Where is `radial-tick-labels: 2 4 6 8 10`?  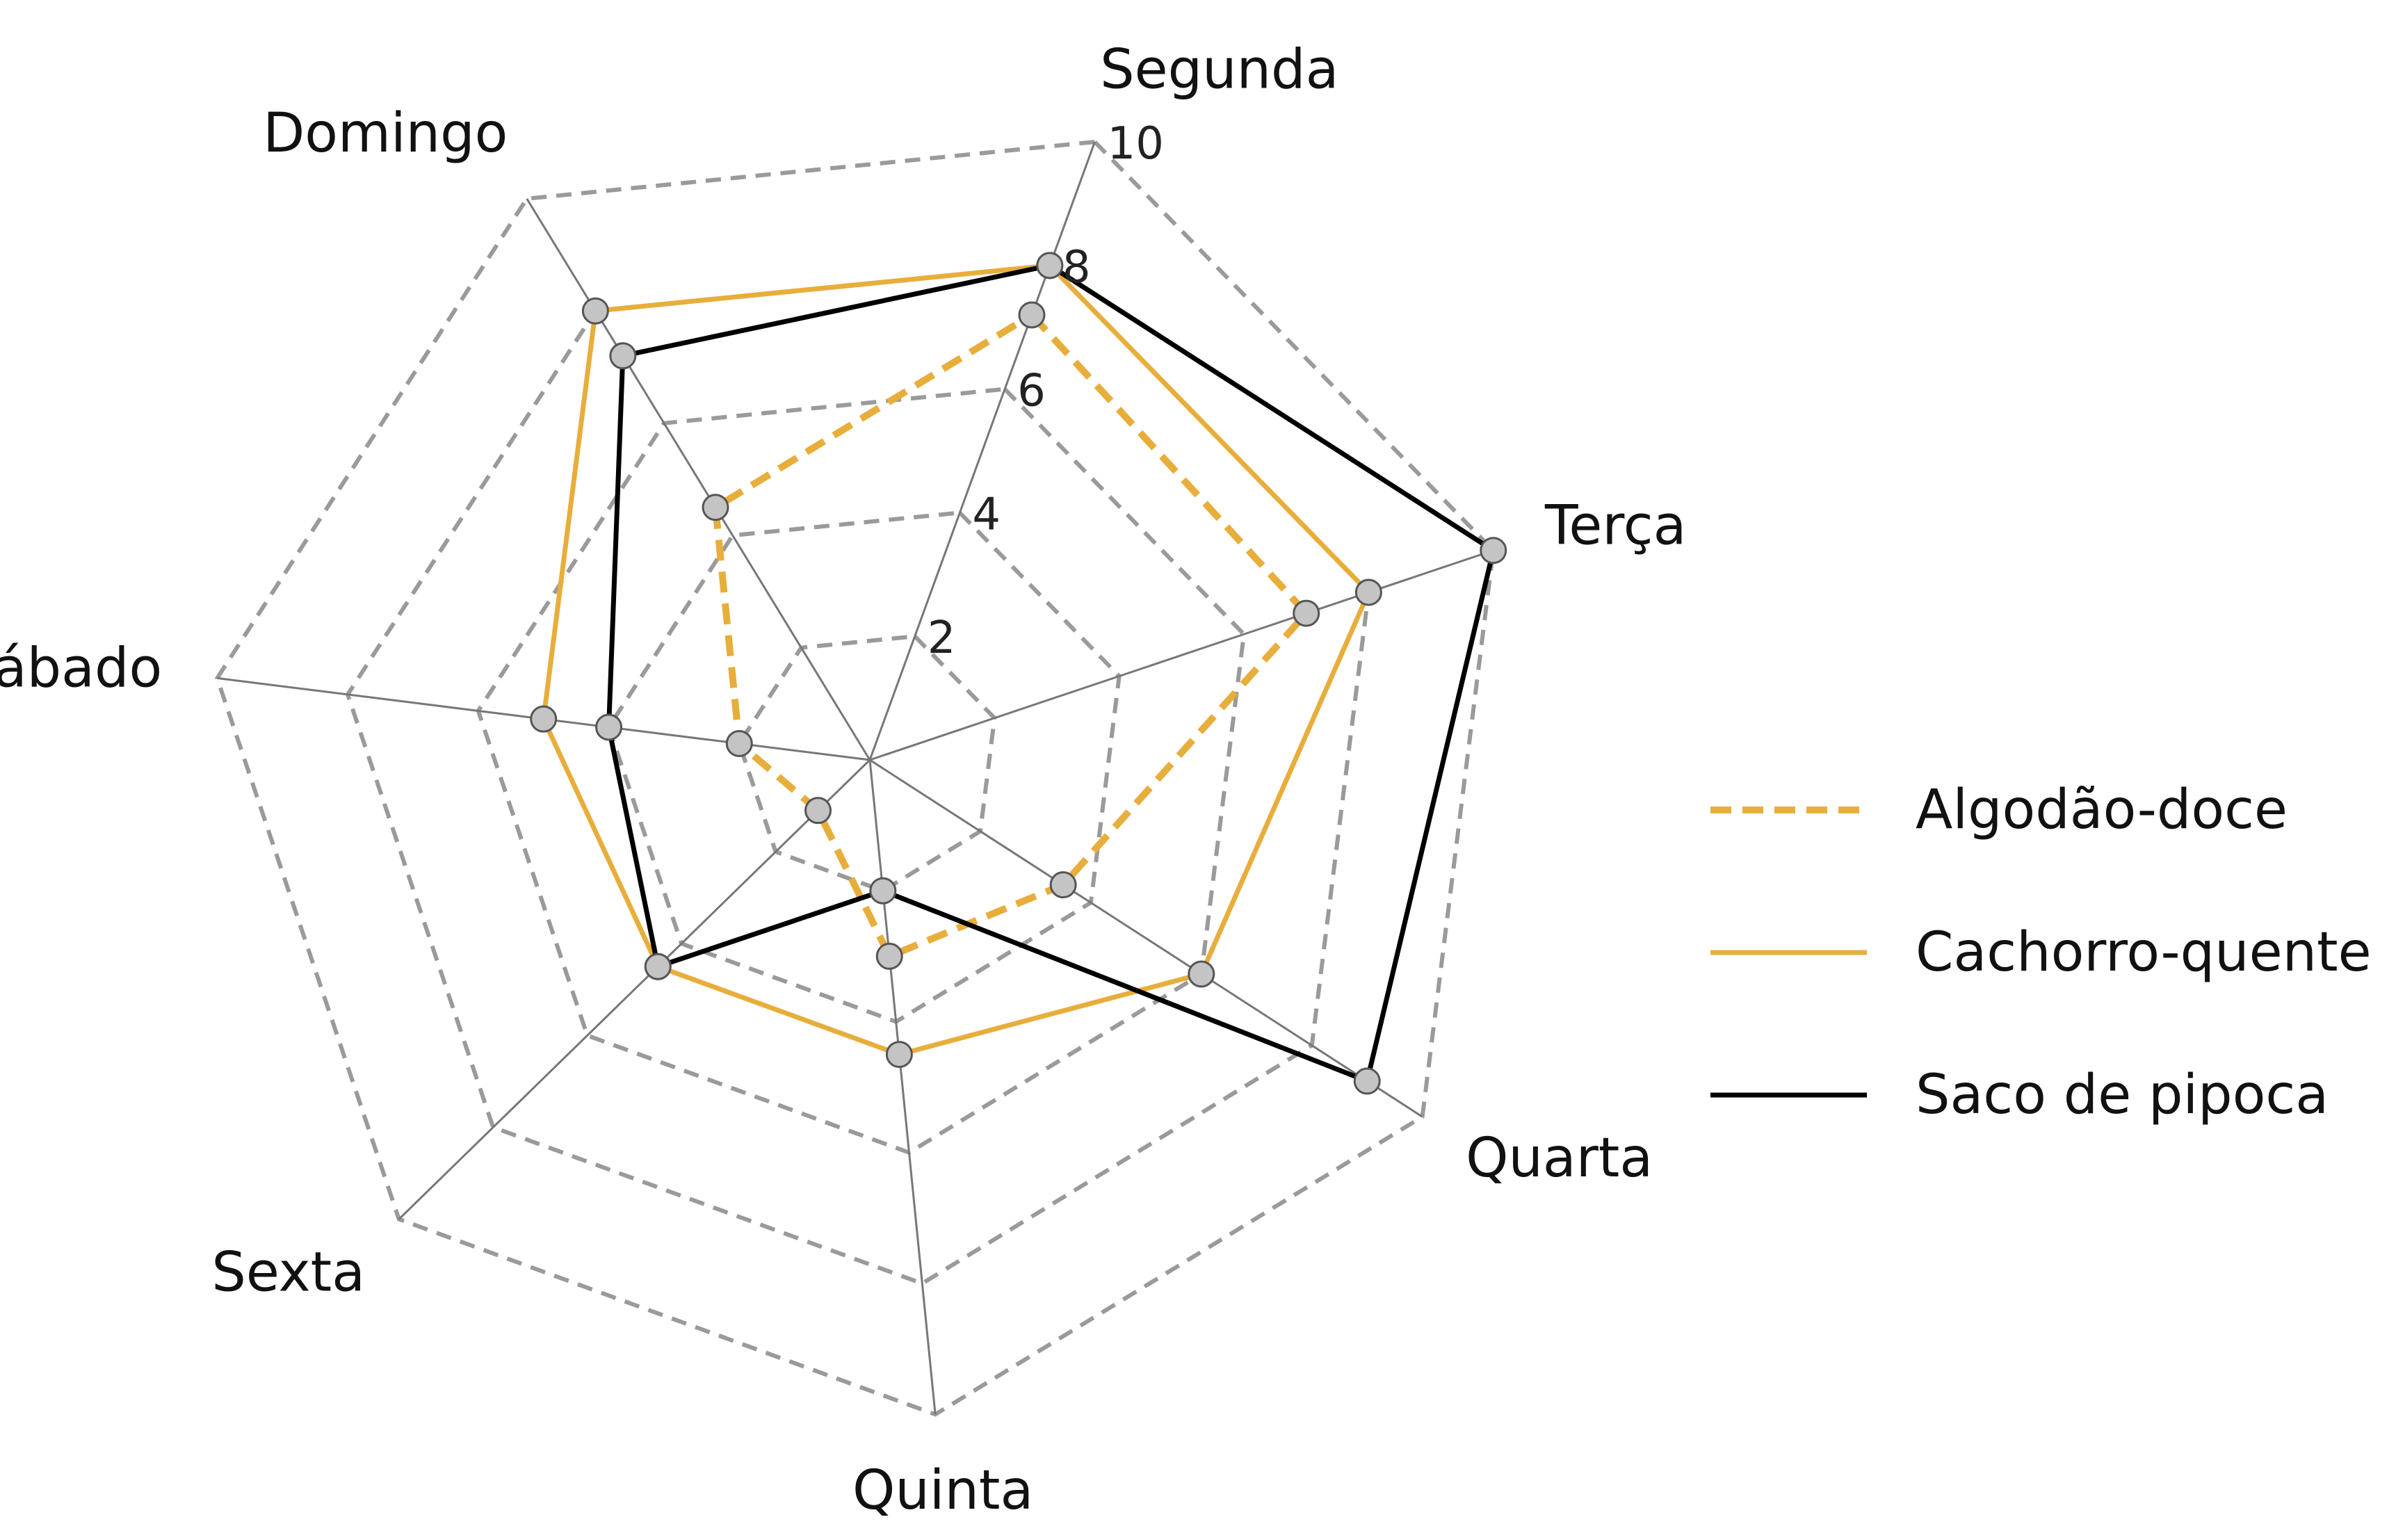 radial-tick-labels: 2 4 6 8 10 is located at coordinates (1046, 391).